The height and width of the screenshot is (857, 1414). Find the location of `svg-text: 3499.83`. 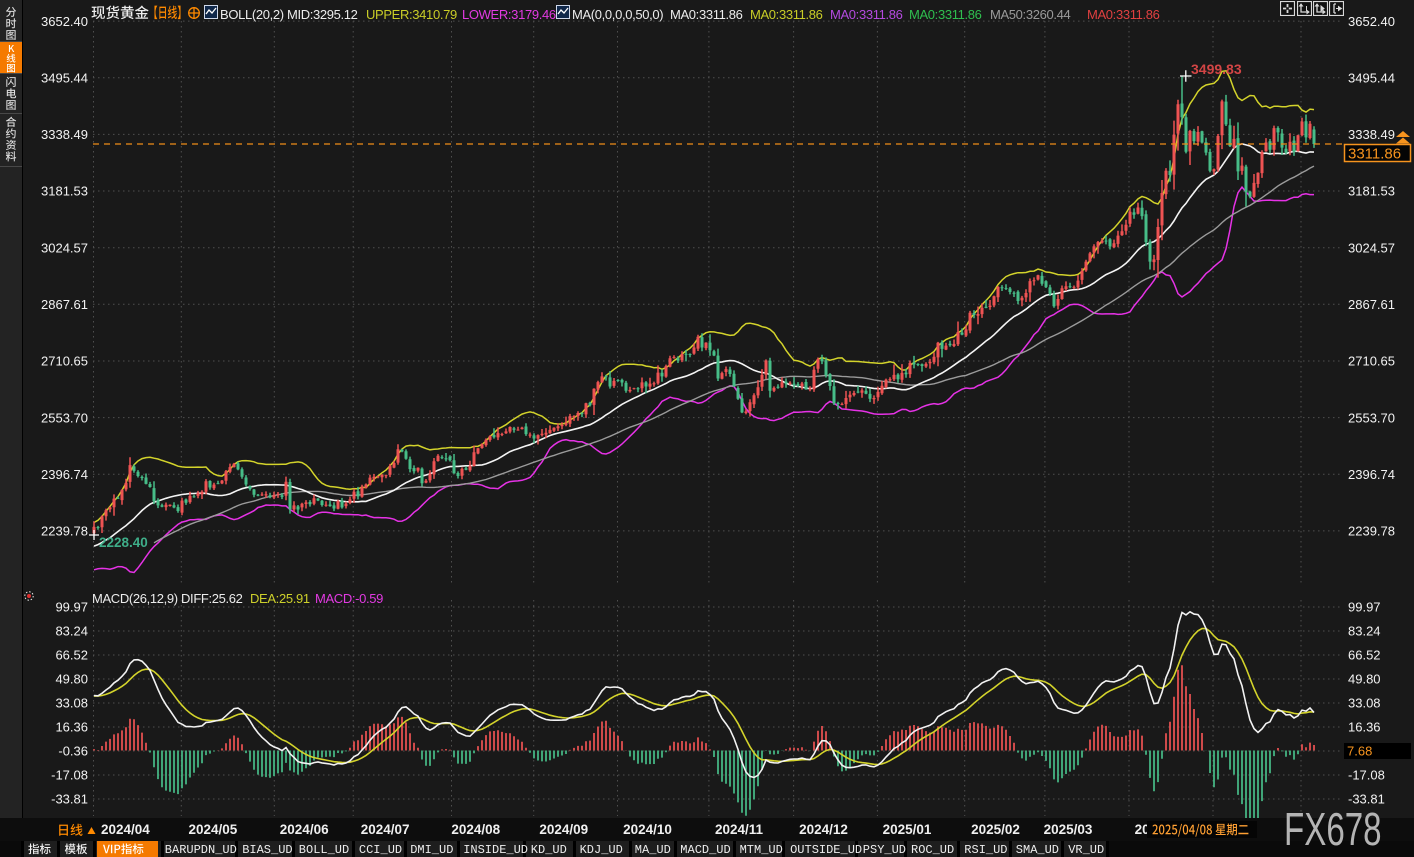

svg-text: 3499.83 is located at coordinates (1216, 69).